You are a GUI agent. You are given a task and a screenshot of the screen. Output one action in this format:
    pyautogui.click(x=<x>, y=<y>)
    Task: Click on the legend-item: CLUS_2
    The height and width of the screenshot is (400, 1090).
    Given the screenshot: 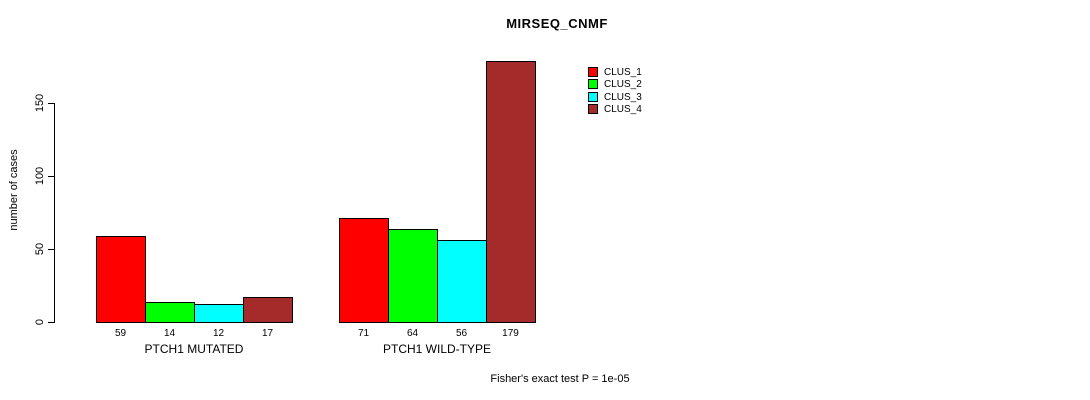 What is the action you would take?
    pyautogui.click(x=615, y=85)
    